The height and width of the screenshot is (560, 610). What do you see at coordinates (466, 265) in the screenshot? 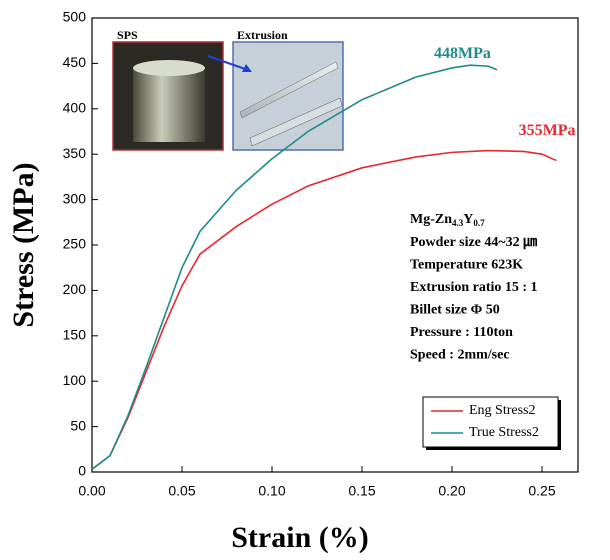
I see `info-line: Temperature 623K` at bounding box center [466, 265].